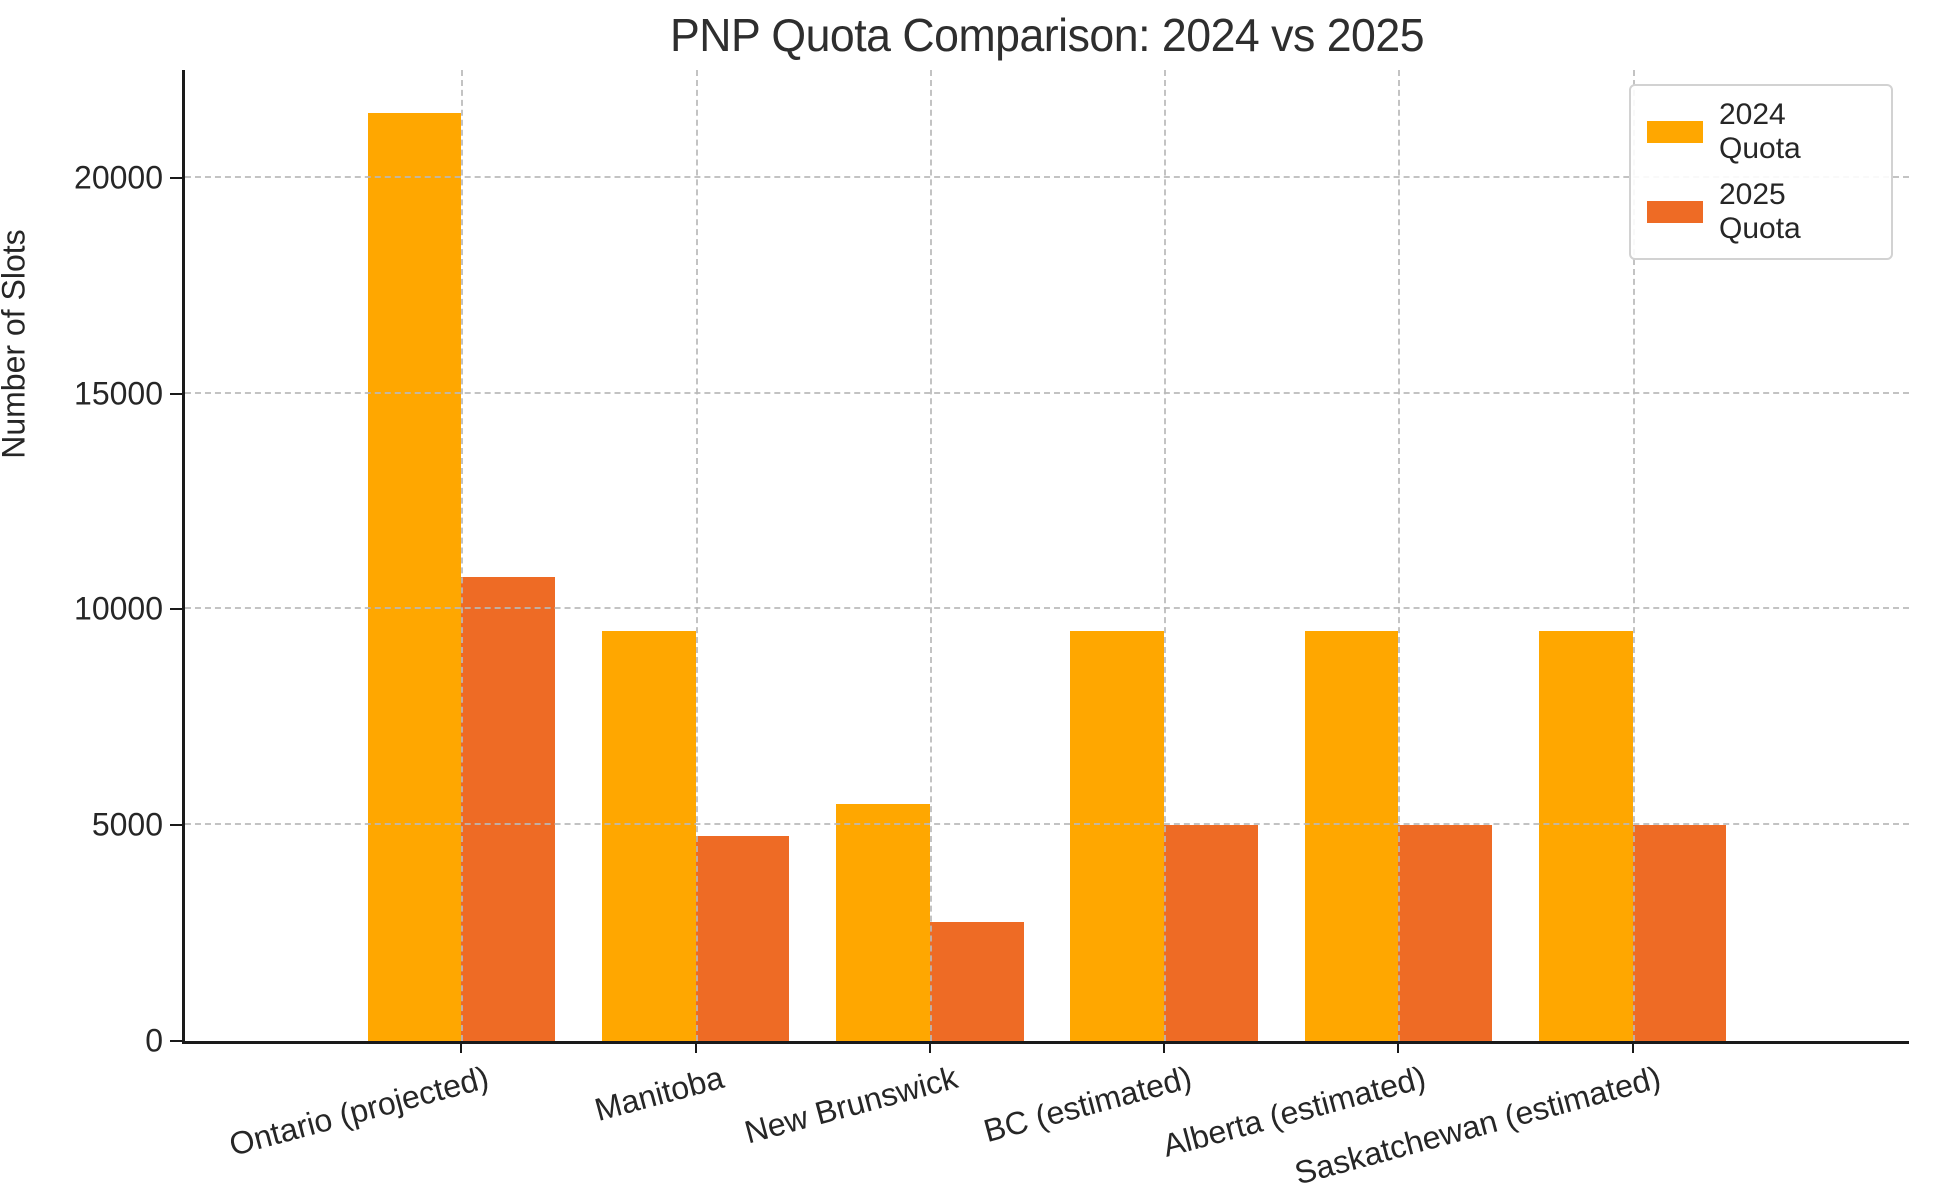 Image resolution: width=1960 pixels, height=1192 pixels. What do you see at coordinates (118, 177) in the screenshot?
I see `y-tick-label: 20000` at bounding box center [118, 177].